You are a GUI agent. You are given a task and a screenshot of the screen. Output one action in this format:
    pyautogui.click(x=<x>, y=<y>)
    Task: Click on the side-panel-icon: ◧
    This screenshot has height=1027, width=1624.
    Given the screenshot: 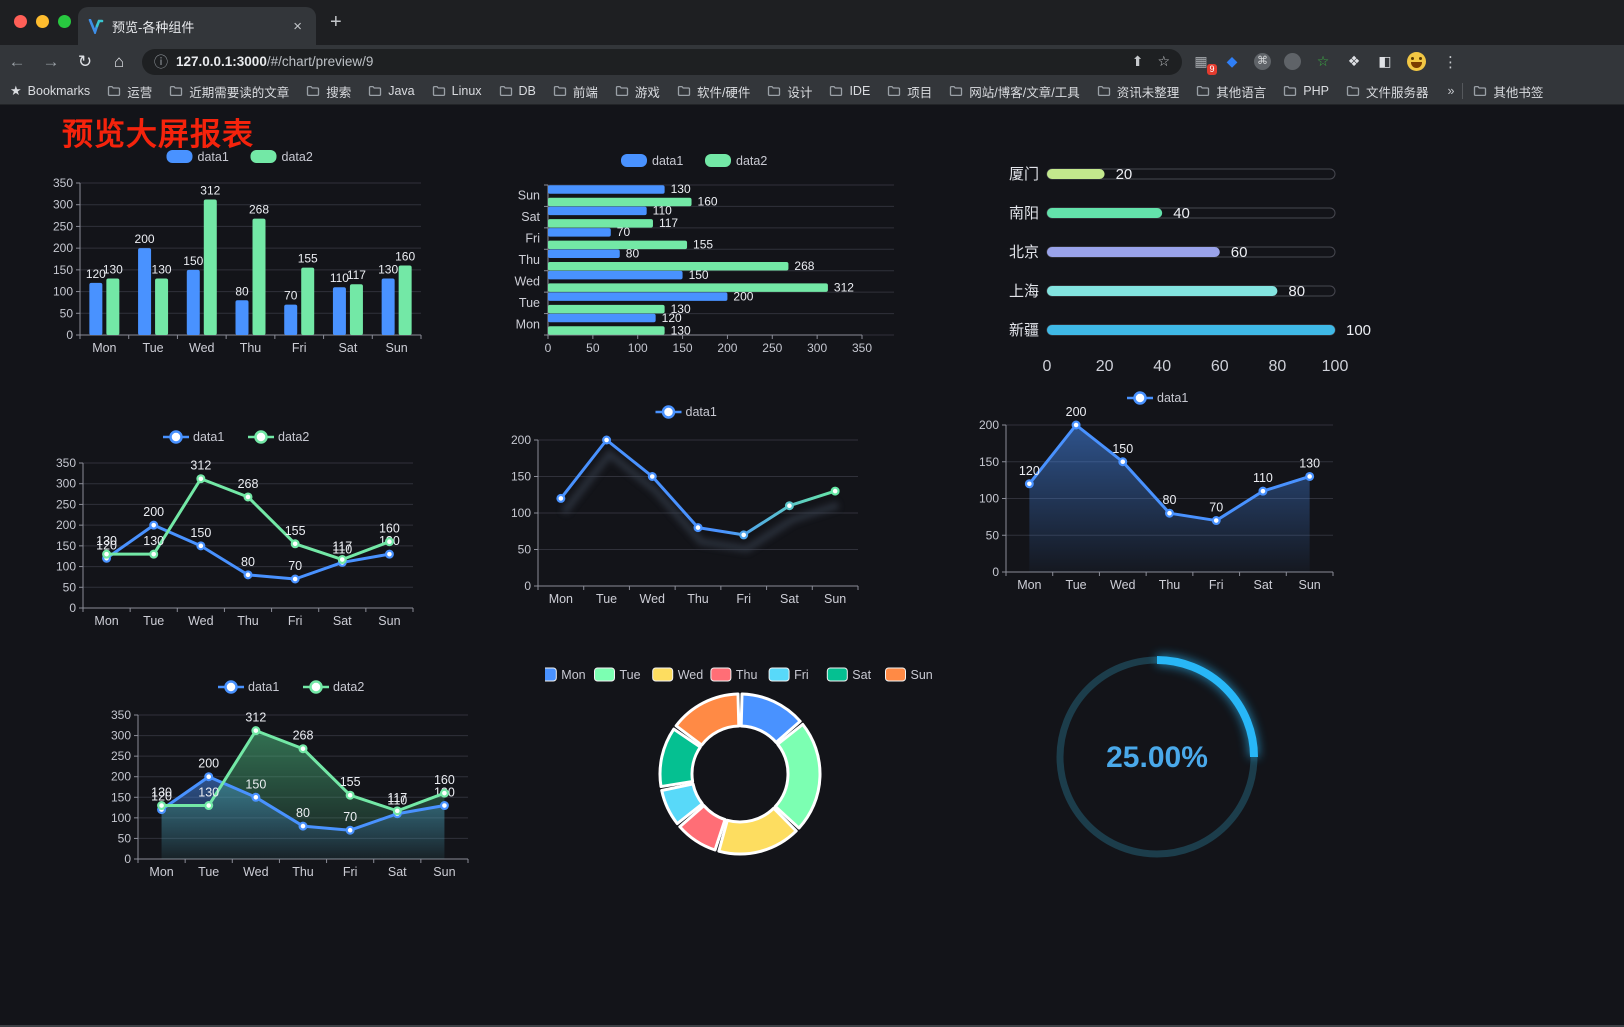 What is the action you would take?
    pyautogui.click(x=1385, y=61)
    